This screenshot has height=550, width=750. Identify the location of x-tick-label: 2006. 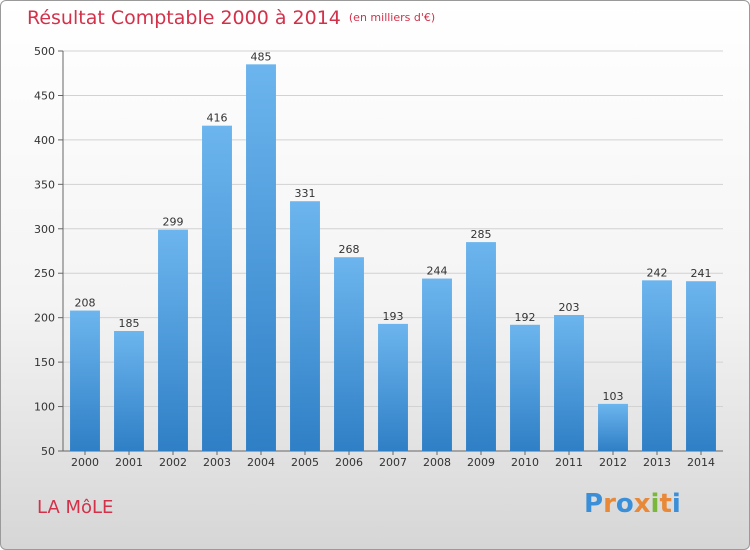
(349, 462).